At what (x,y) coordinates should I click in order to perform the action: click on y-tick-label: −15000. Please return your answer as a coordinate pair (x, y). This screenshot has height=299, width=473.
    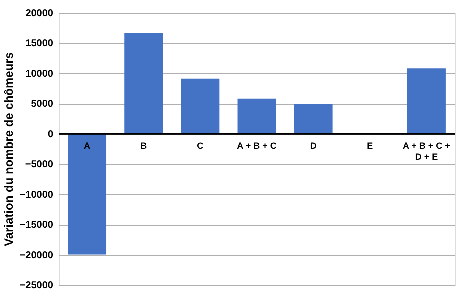
    Looking at the image, I should click on (37, 226).